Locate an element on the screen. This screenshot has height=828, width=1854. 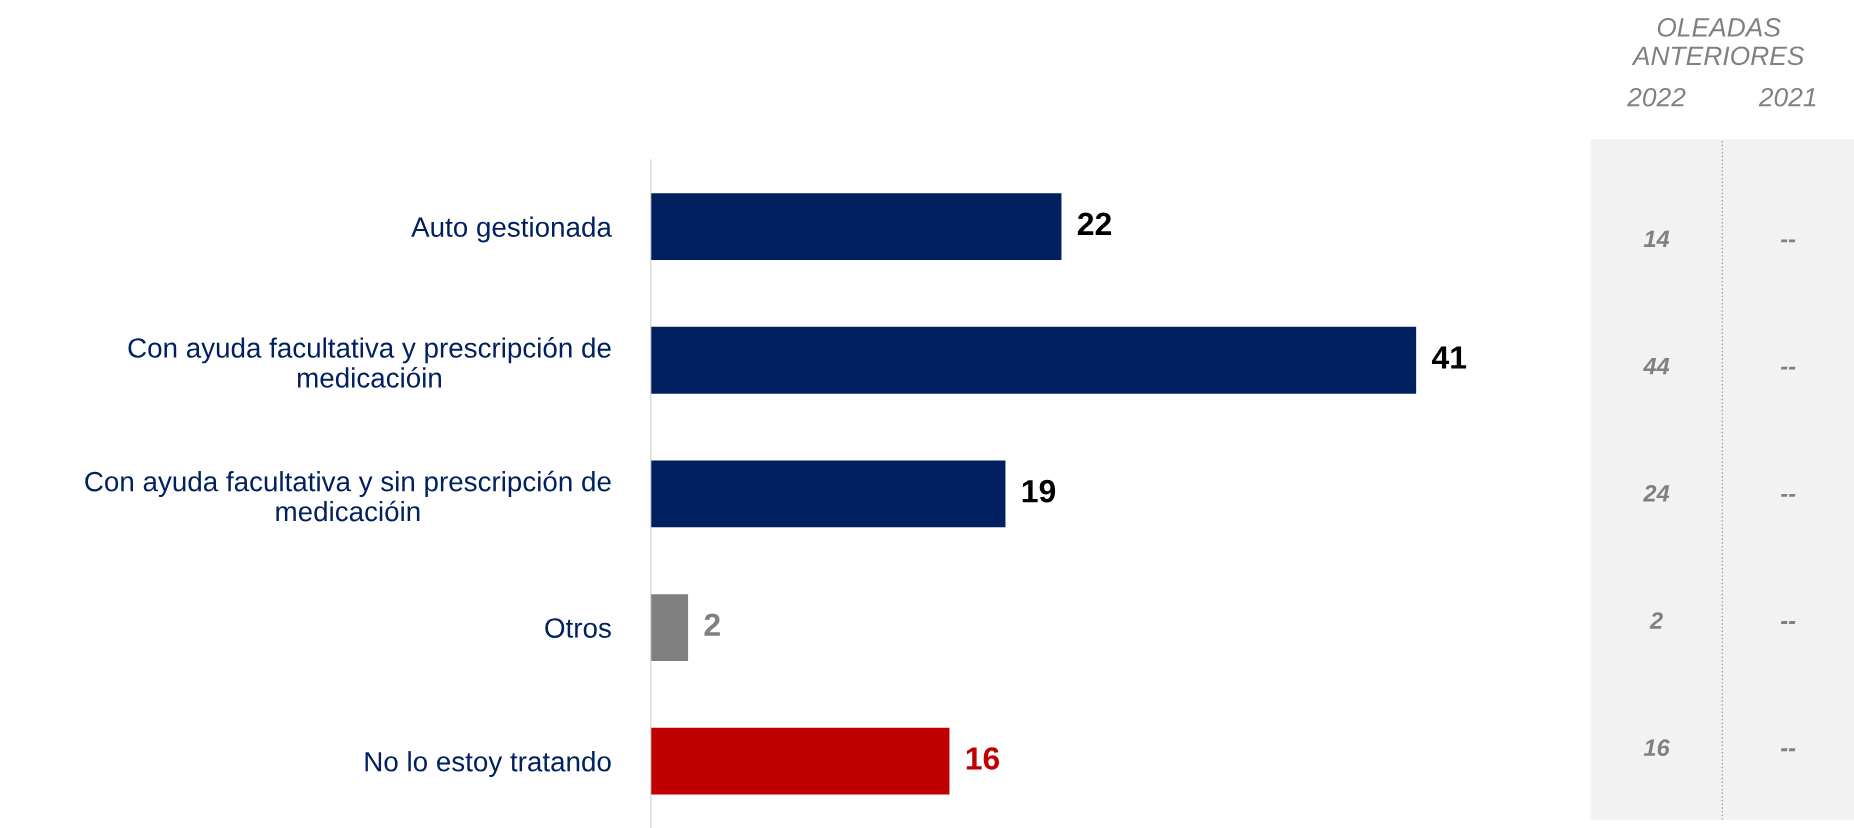
data-label: 16 is located at coordinates (983, 758).